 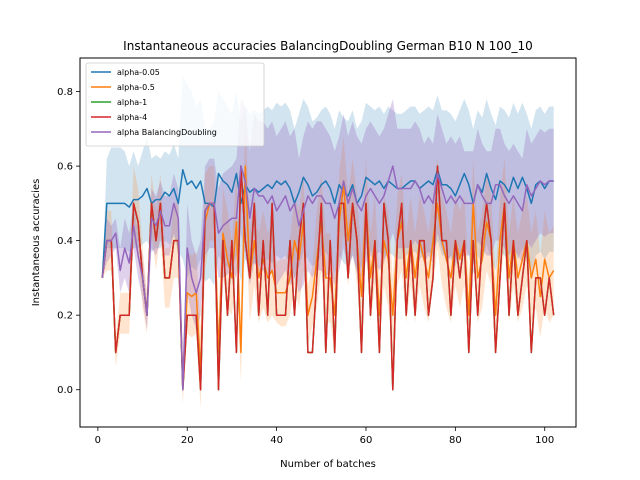 I want to click on y-tick-label: 0.0, so click(x=65, y=390).